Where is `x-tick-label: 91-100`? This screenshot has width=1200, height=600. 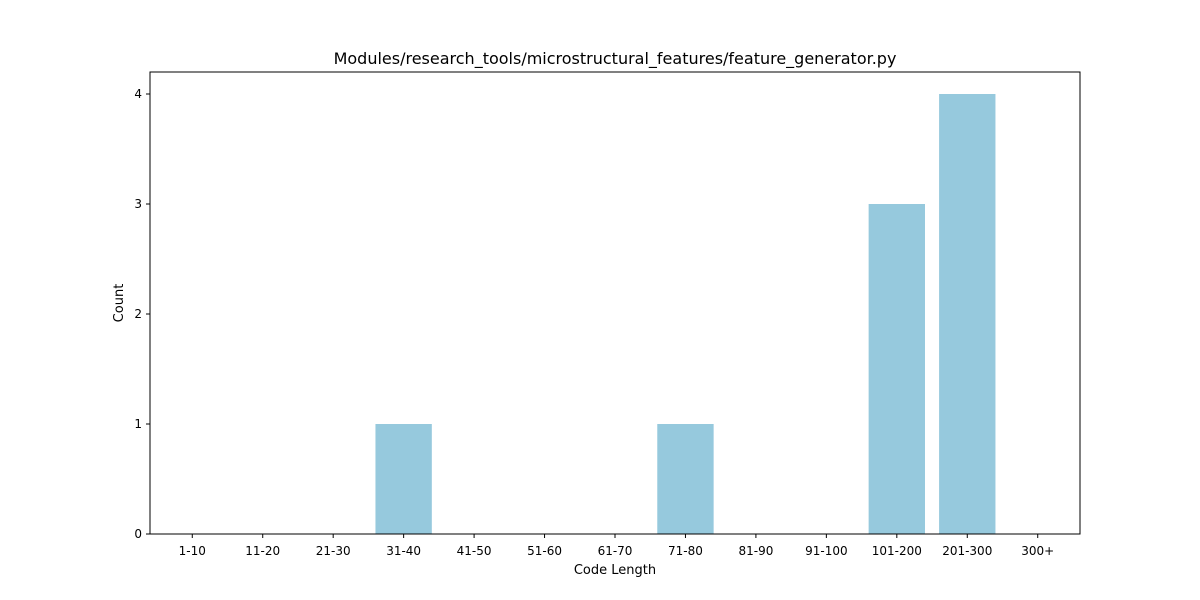 x-tick-label: 91-100 is located at coordinates (826, 551).